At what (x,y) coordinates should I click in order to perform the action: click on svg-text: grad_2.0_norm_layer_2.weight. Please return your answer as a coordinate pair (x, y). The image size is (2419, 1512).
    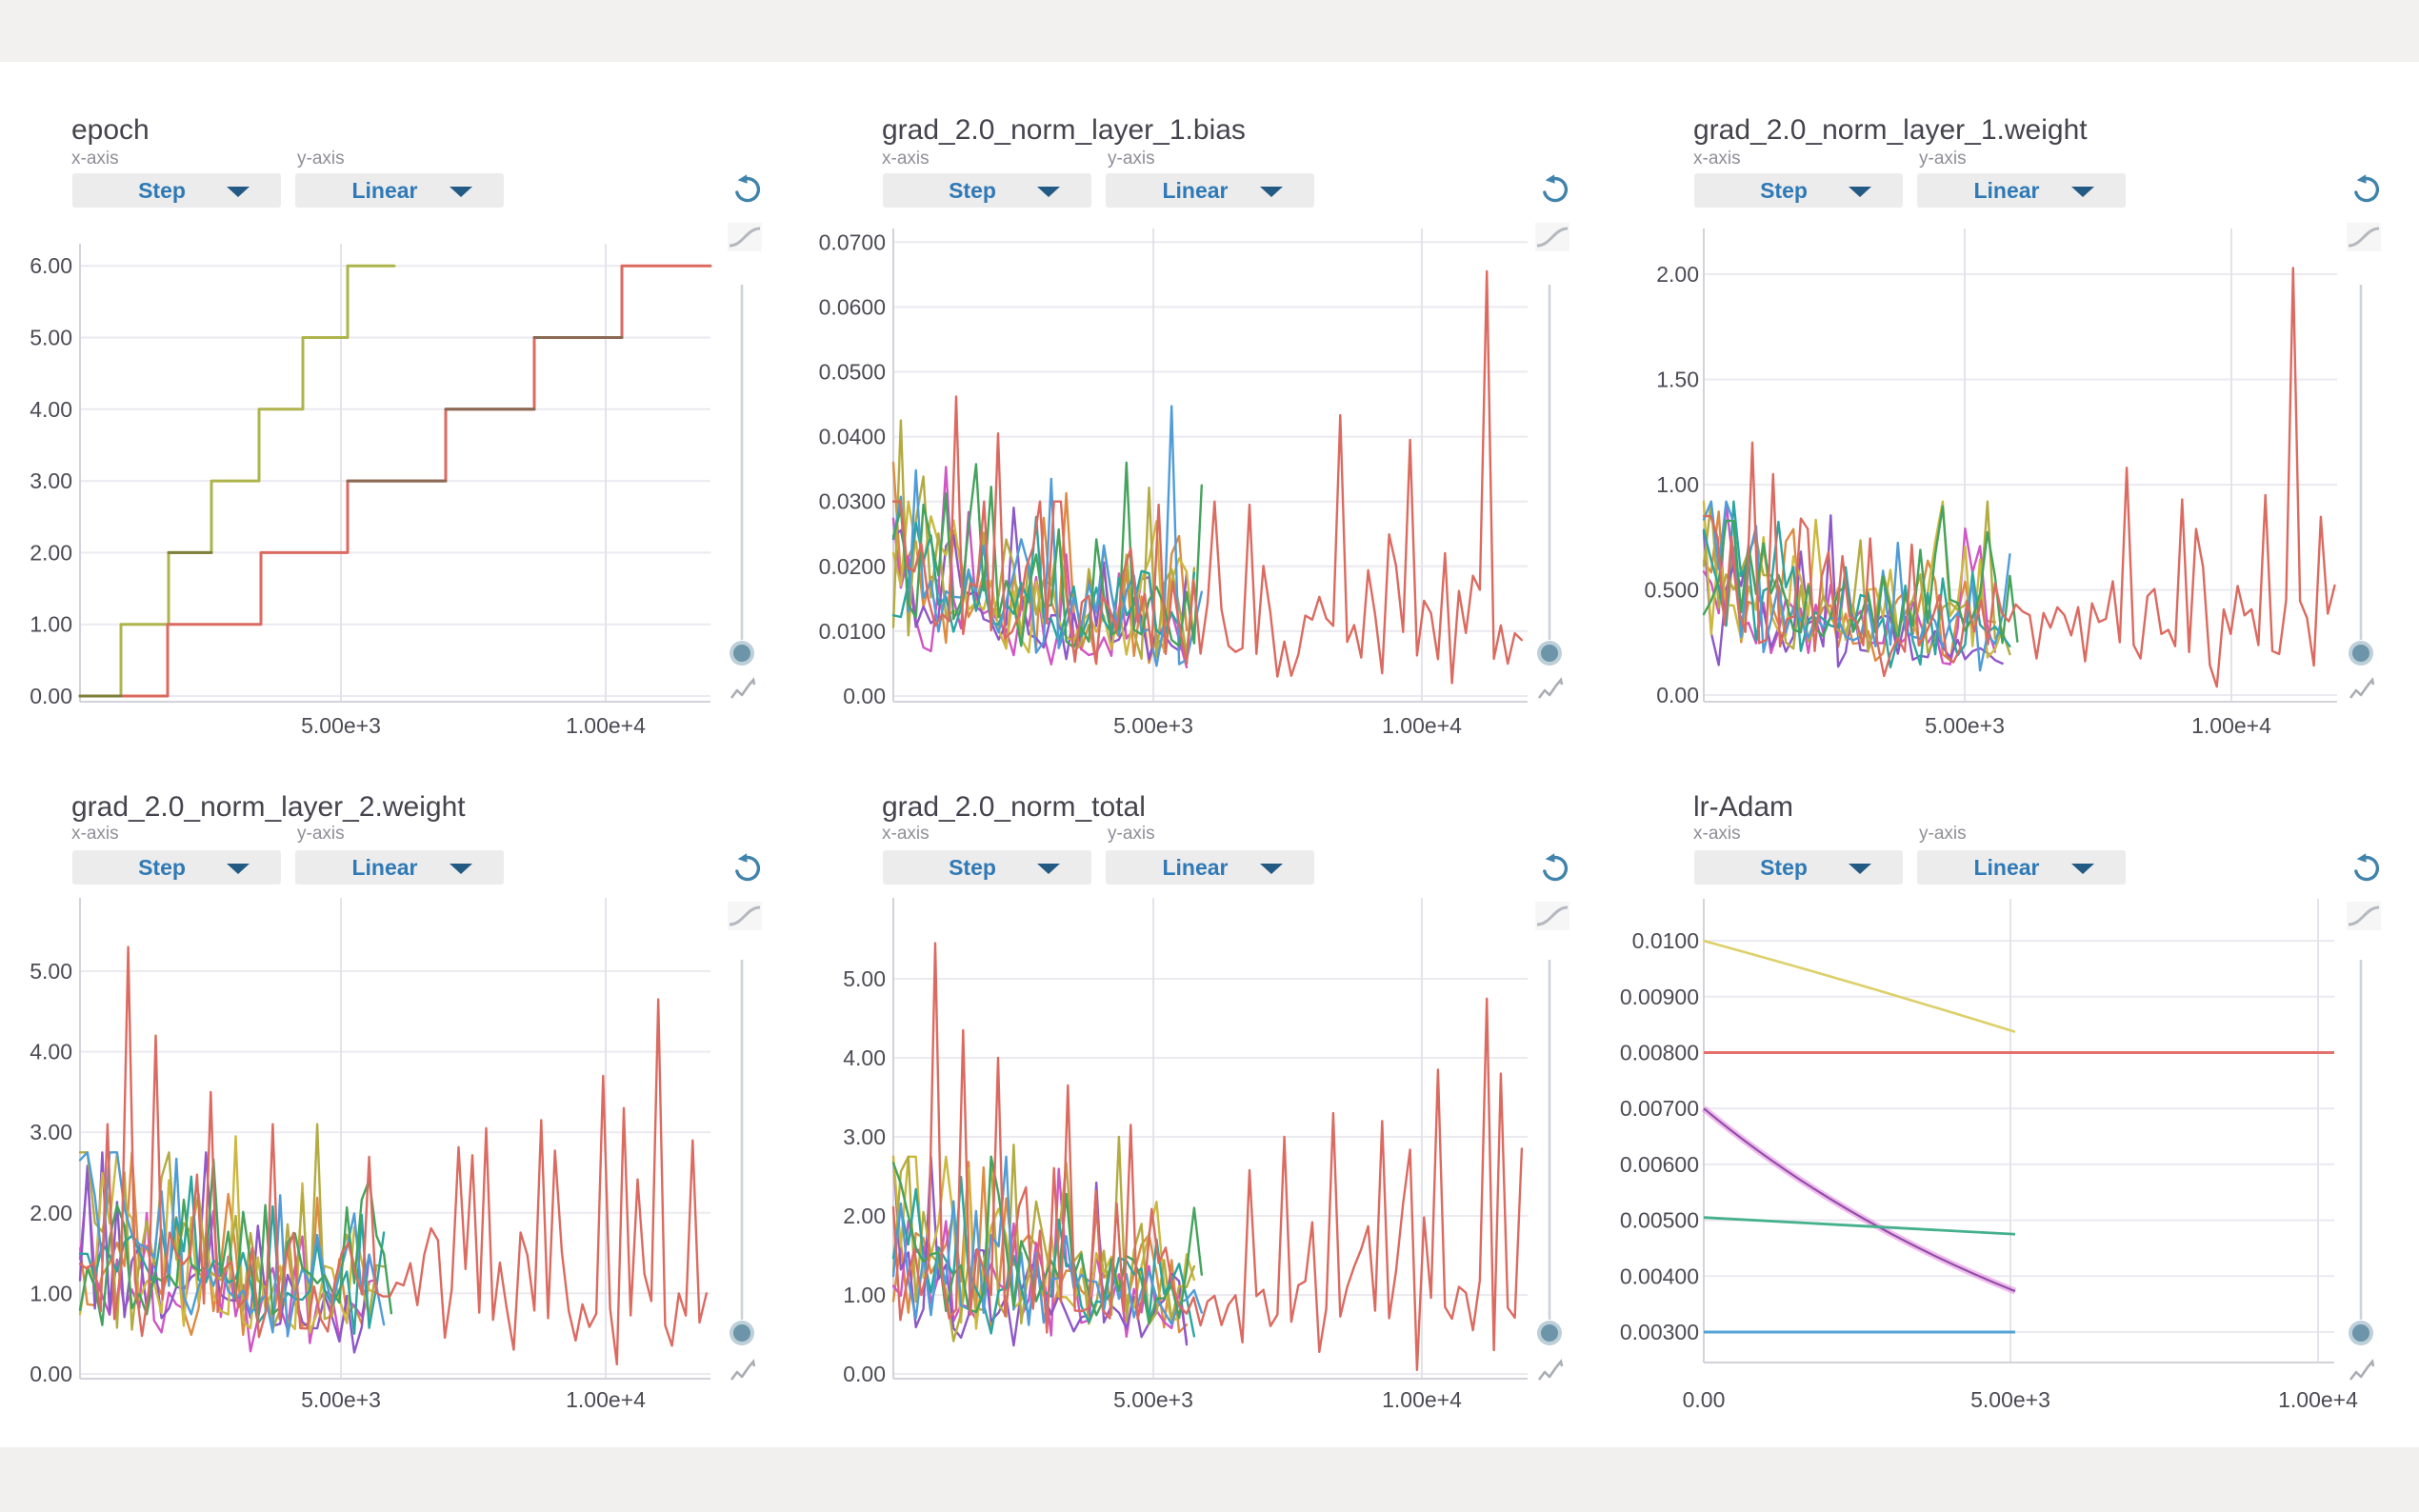
    Looking at the image, I should click on (268, 807).